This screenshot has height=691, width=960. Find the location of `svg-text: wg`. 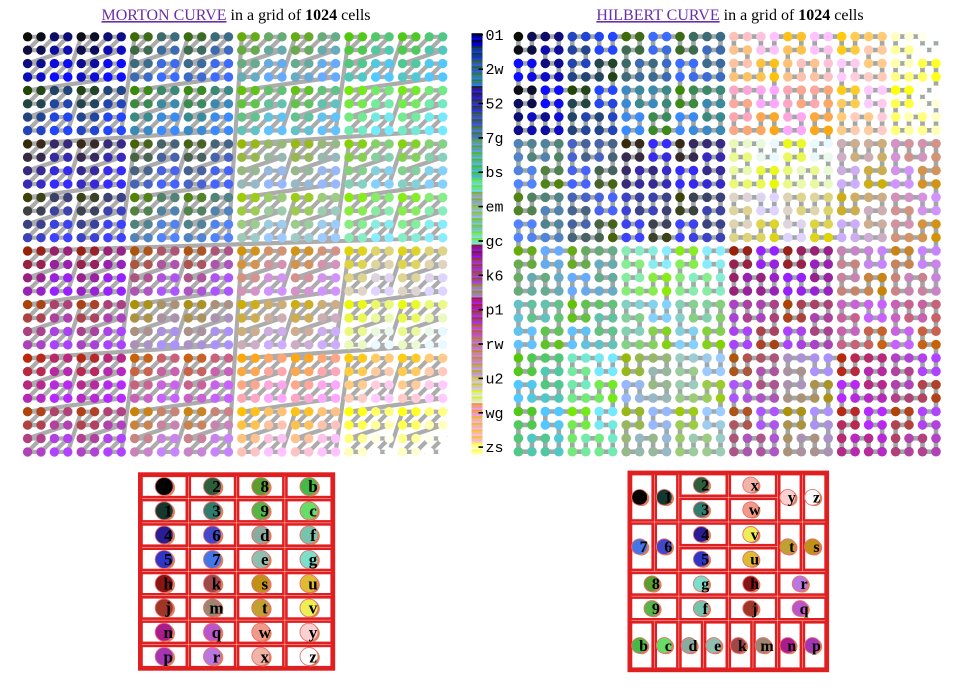

svg-text: wg is located at coordinates (495, 414).